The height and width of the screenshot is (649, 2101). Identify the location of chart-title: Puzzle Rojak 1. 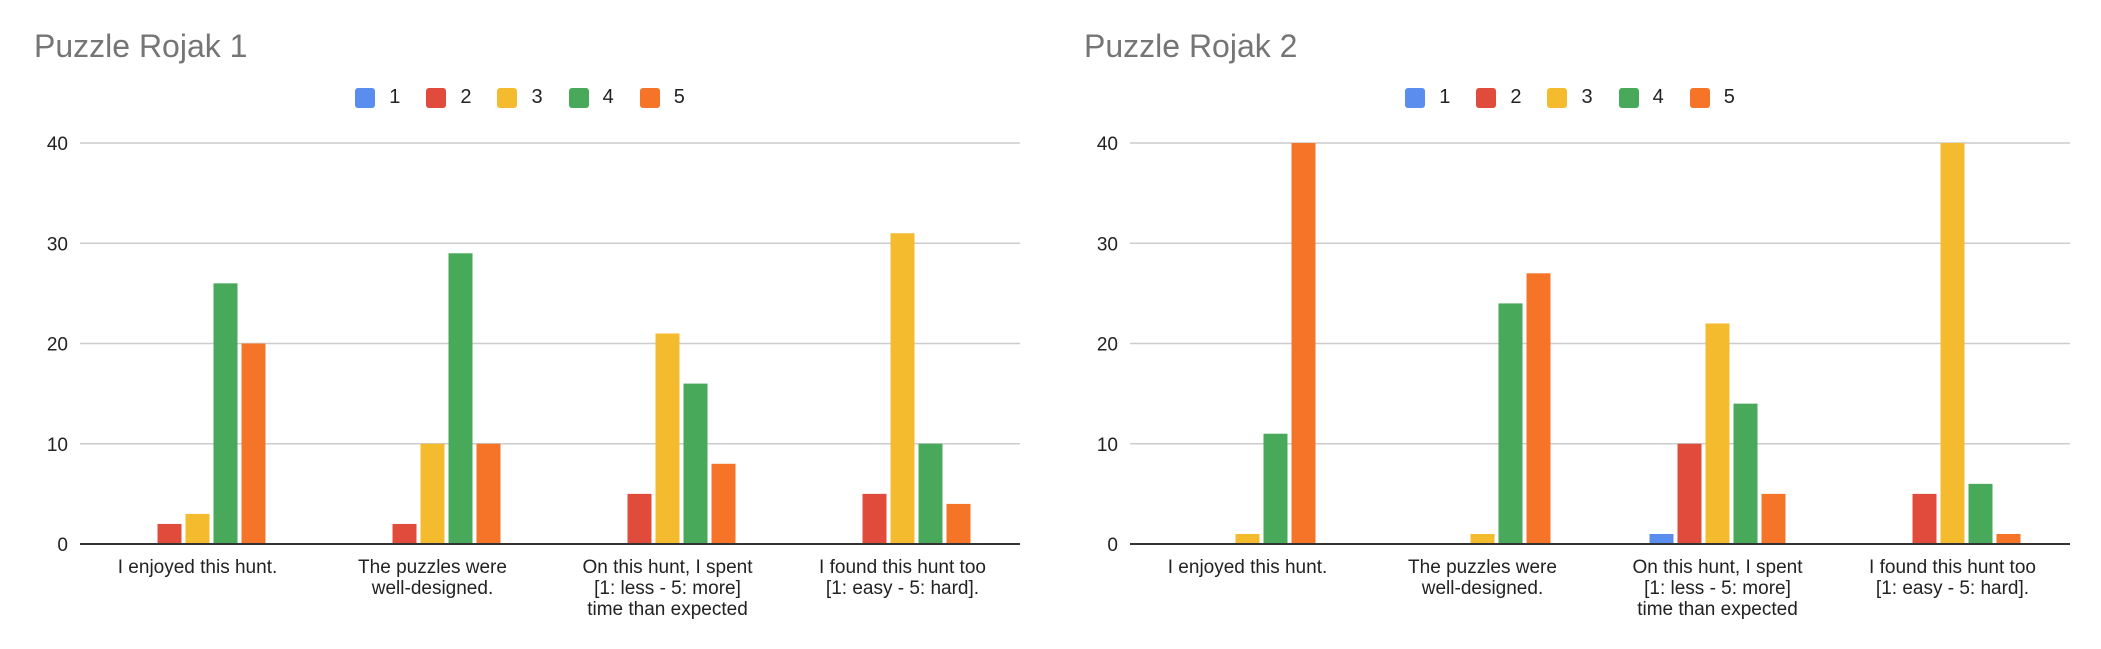
(141, 46).